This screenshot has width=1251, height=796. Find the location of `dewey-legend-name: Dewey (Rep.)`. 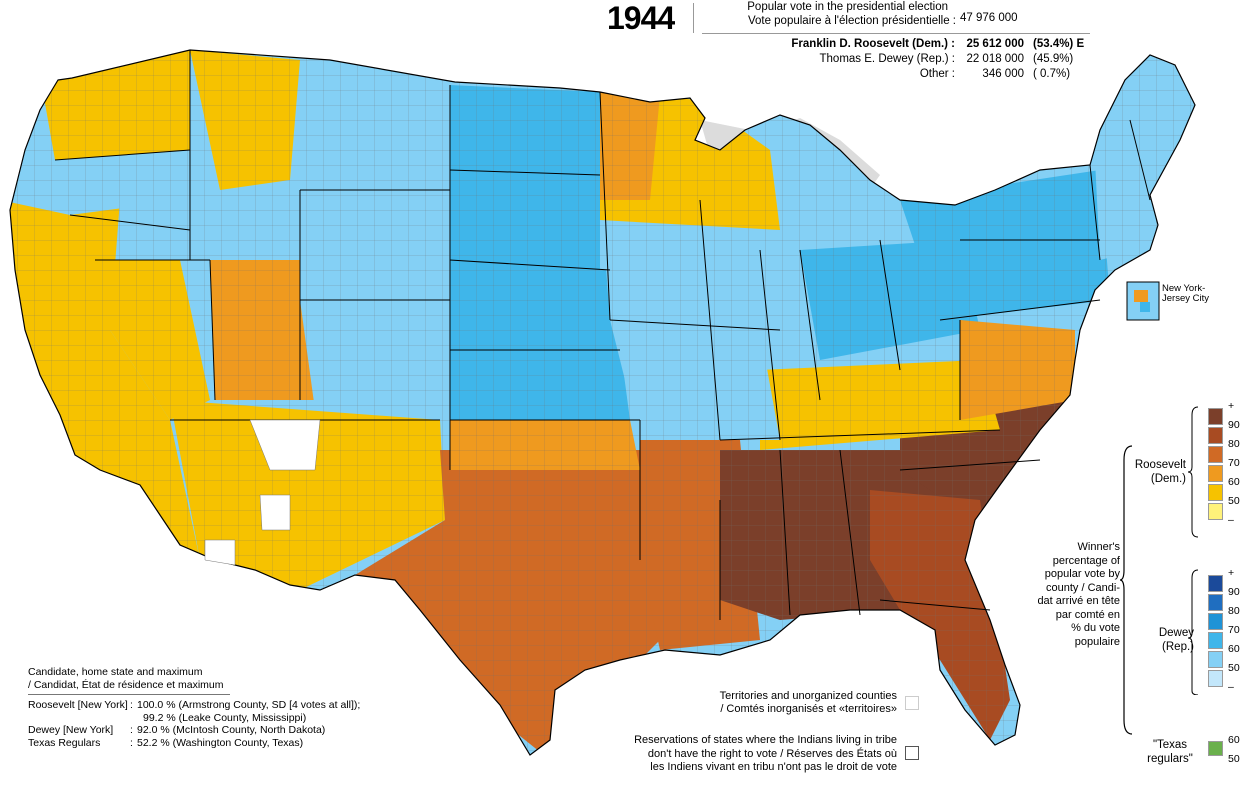

dewey-legend-name: Dewey (Rep.) is located at coordinates (1162, 640).